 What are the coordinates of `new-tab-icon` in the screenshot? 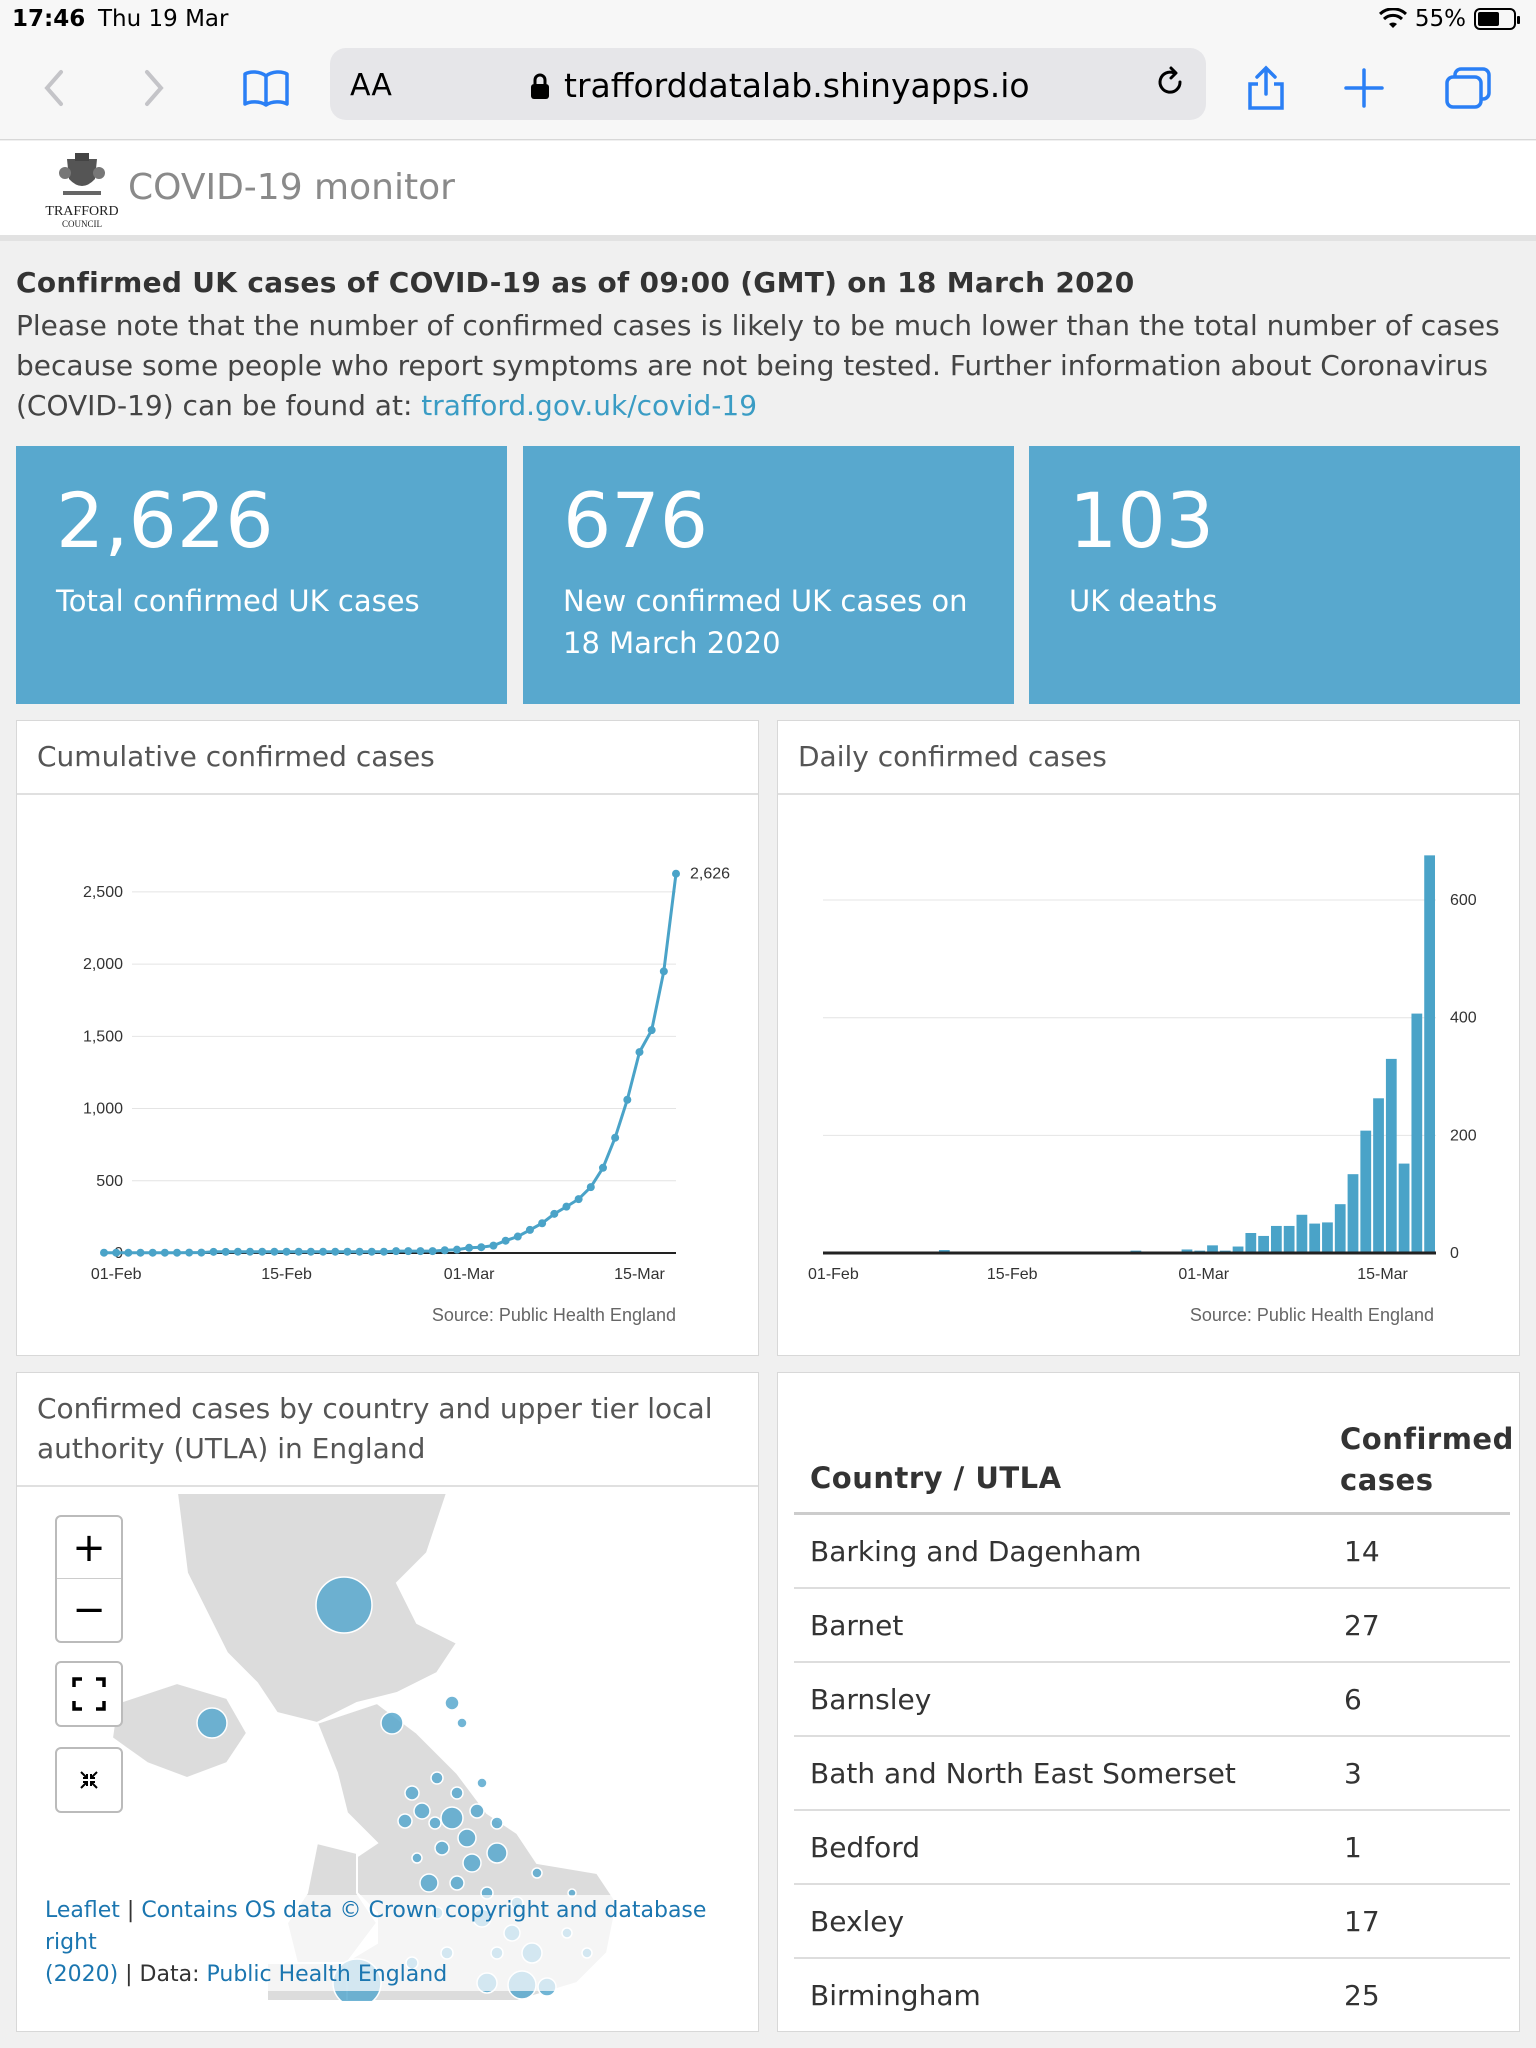 It's located at (1364, 88).